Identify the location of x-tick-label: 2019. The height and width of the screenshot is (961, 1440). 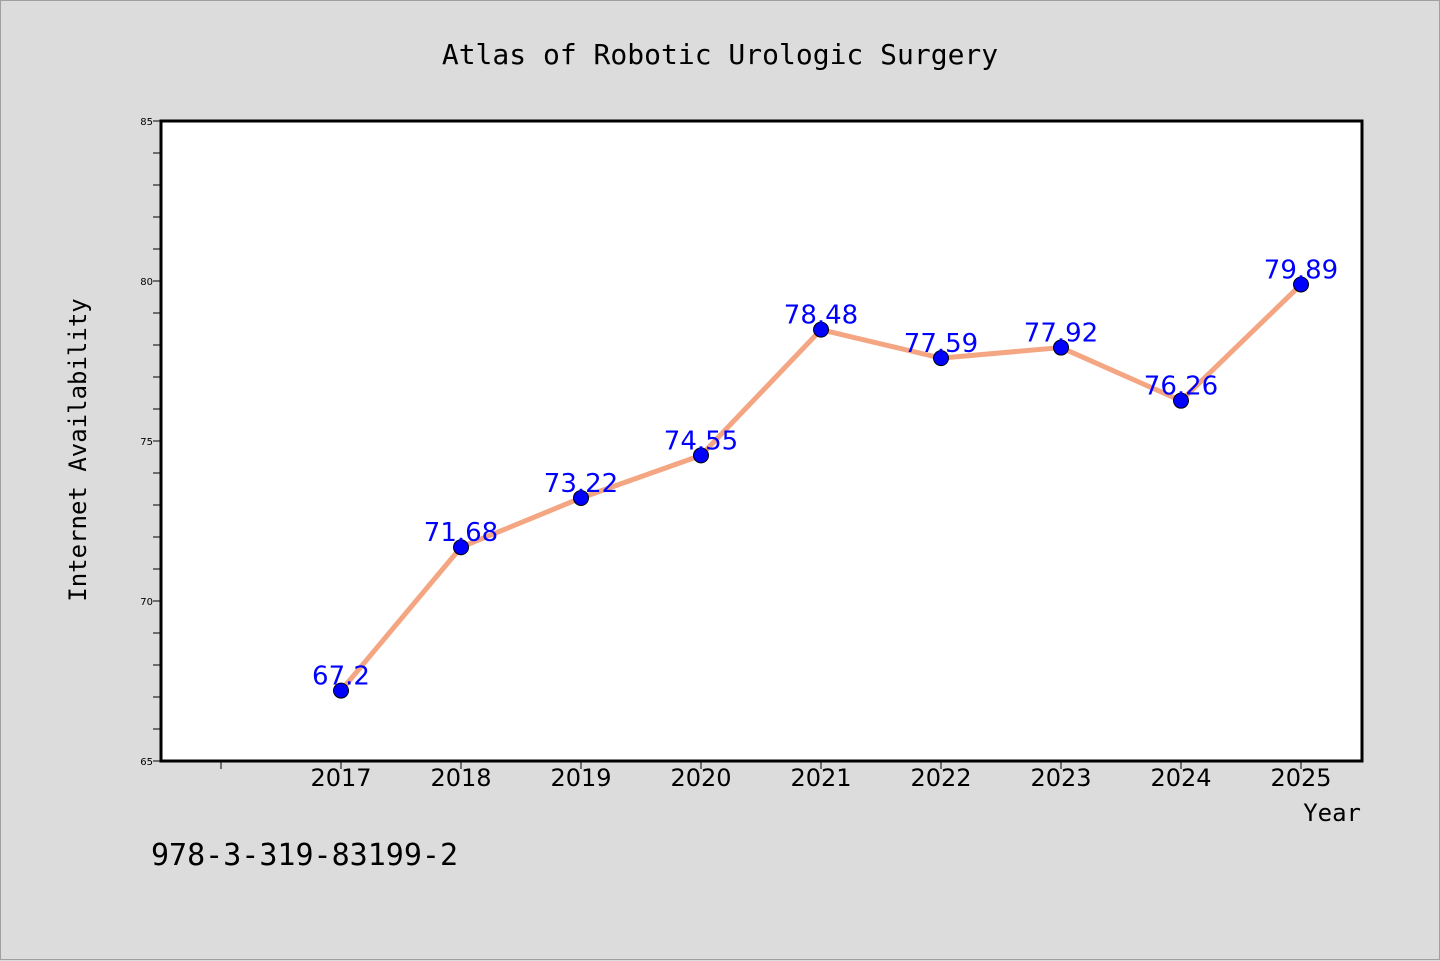
(580, 778).